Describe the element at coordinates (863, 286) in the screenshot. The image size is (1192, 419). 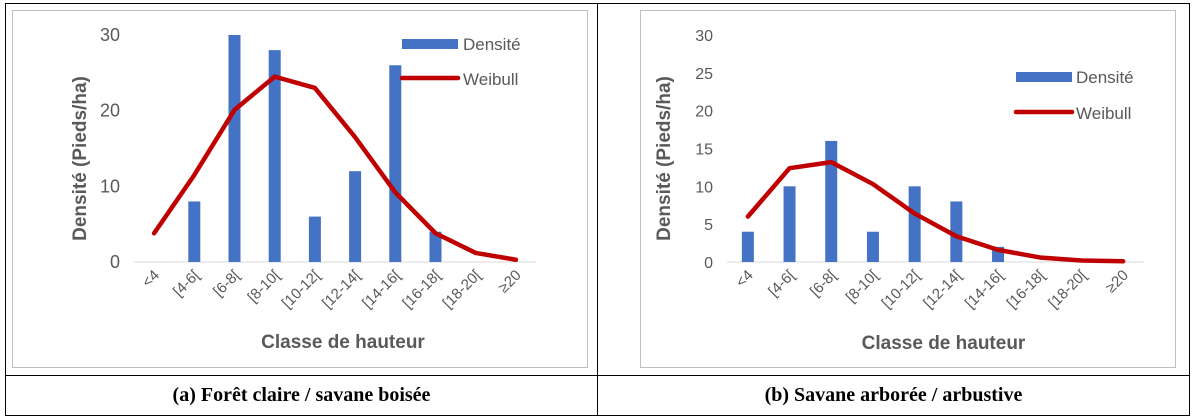
I see `x-tick-label: [8-10[` at that location.